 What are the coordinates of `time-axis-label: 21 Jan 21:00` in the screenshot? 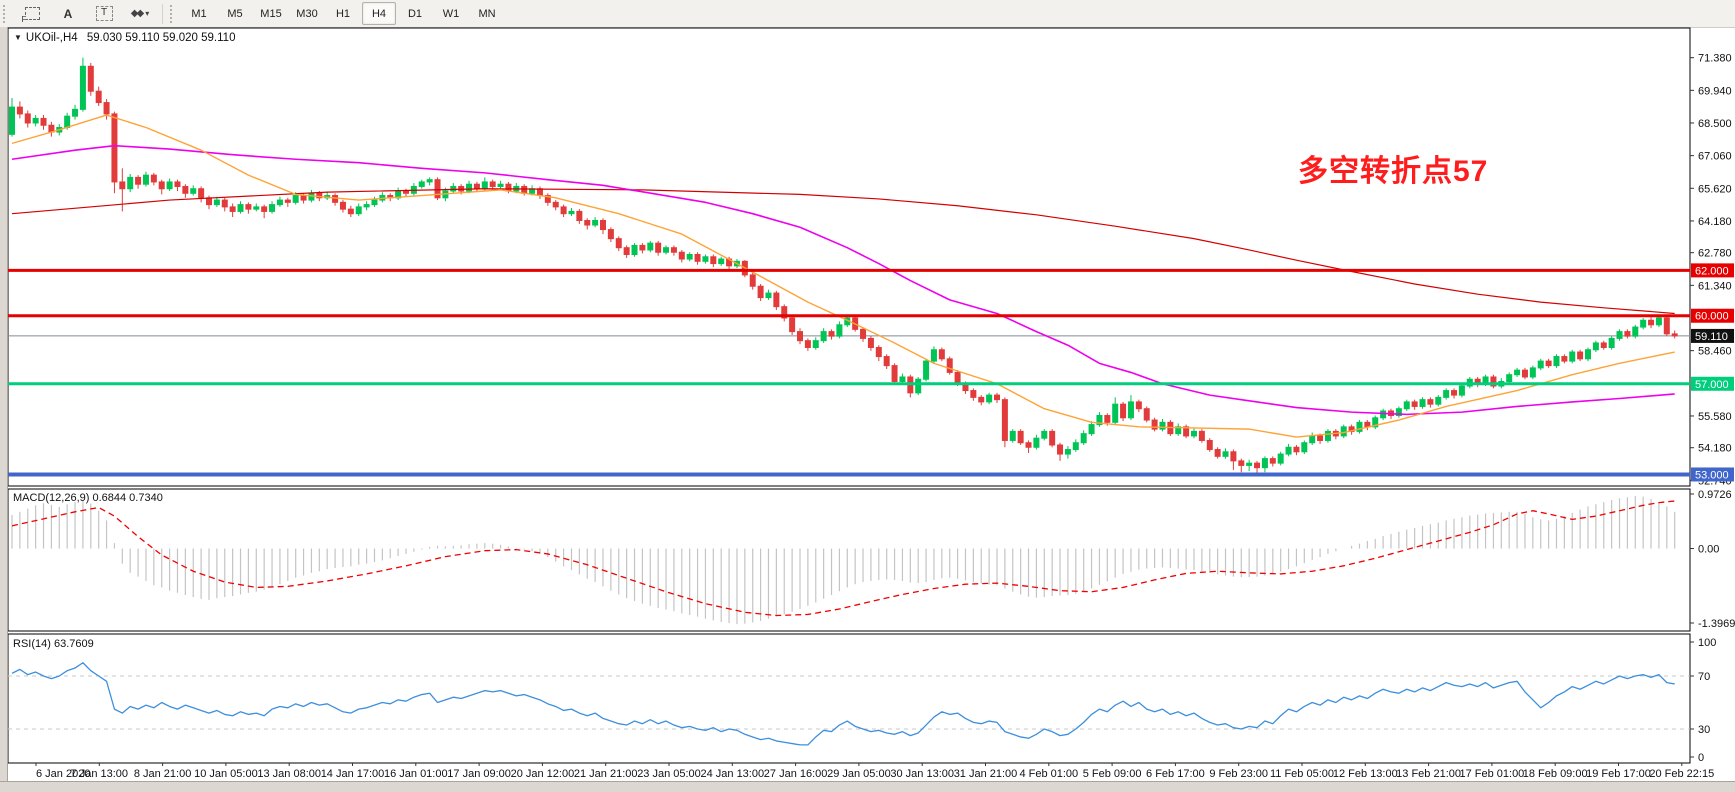 It's located at (606, 774).